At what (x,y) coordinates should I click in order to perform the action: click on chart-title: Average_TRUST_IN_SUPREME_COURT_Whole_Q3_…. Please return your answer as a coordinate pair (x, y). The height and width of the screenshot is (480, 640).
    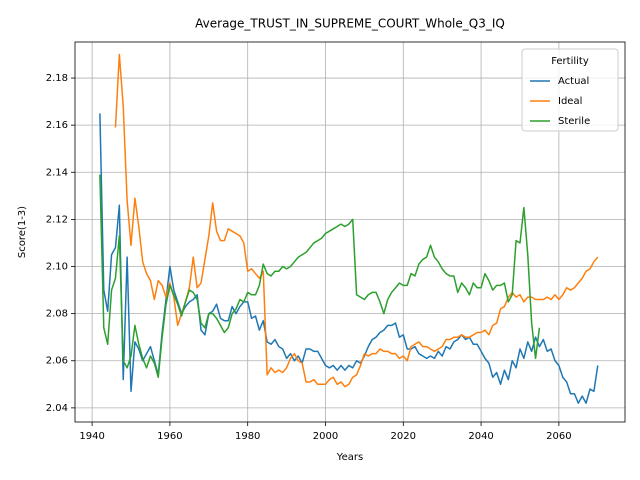
    Looking at the image, I should click on (350, 24).